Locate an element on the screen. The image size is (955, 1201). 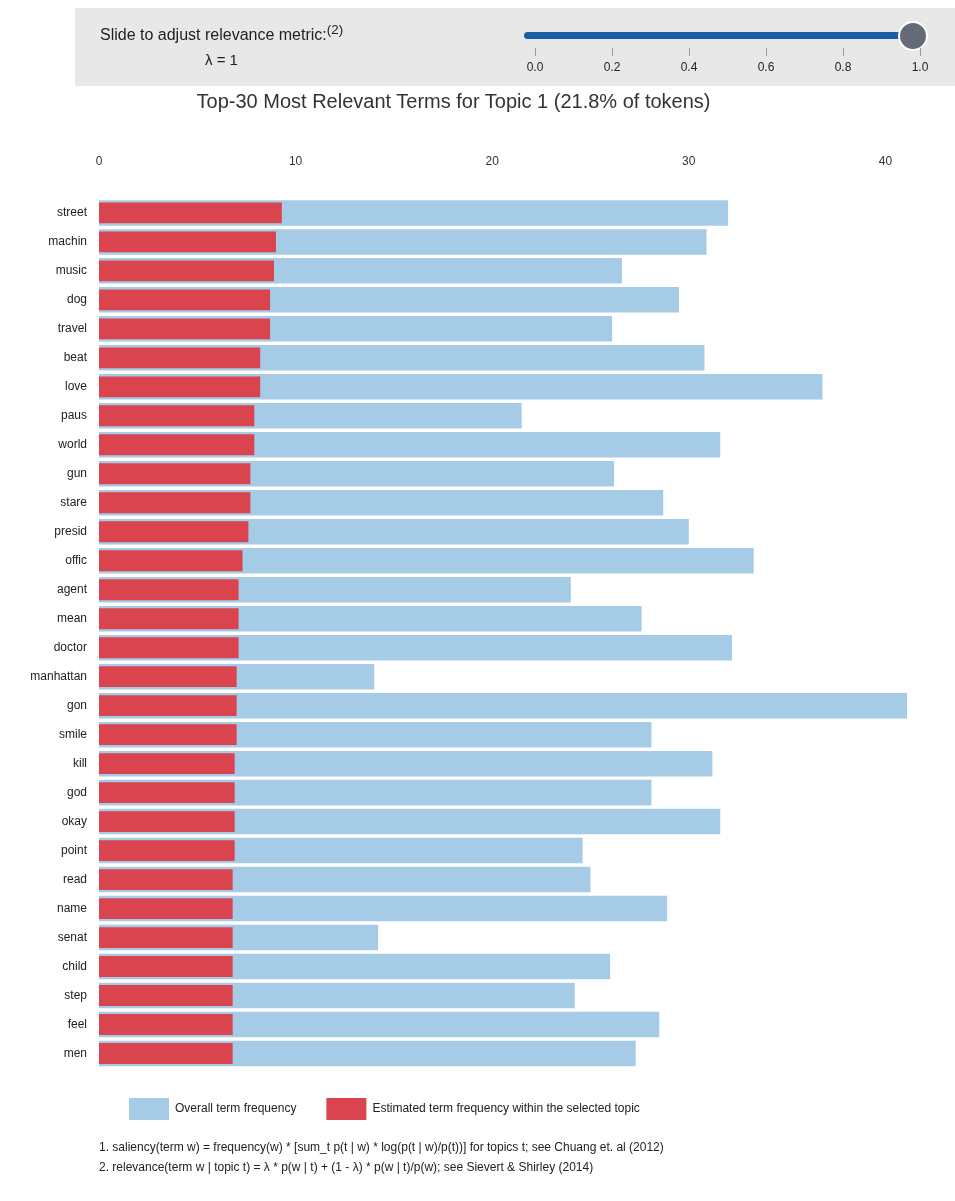
y-tick-label: okay is located at coordinates (74, 820).